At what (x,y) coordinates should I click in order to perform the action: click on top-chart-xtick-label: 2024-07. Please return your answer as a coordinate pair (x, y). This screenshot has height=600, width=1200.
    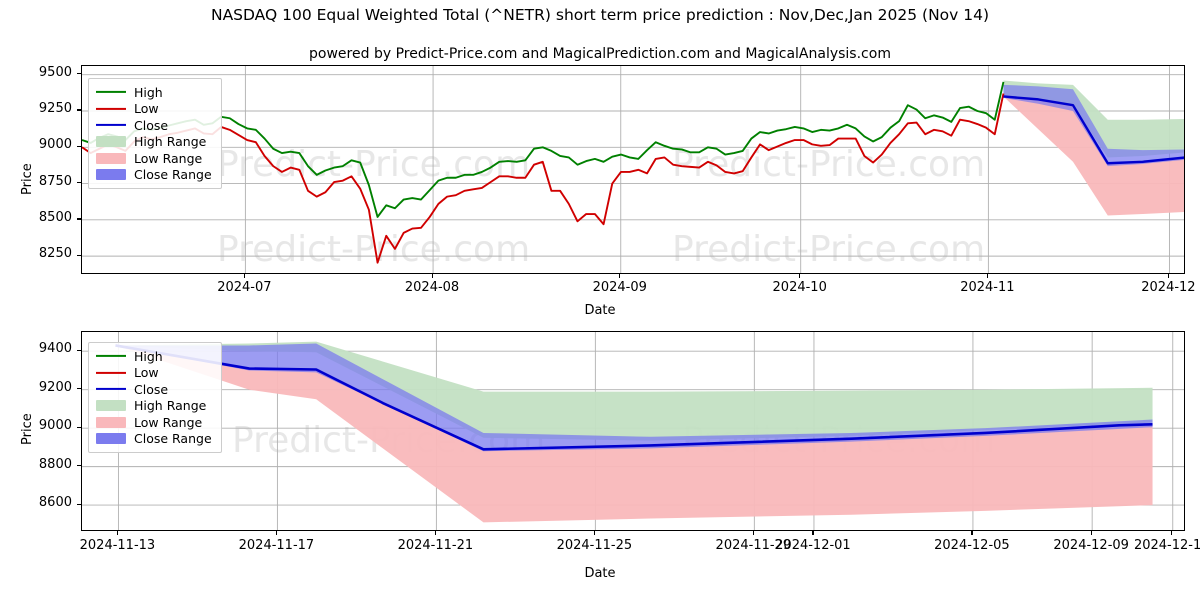
    Looking at the image, I should click on (244, 287).